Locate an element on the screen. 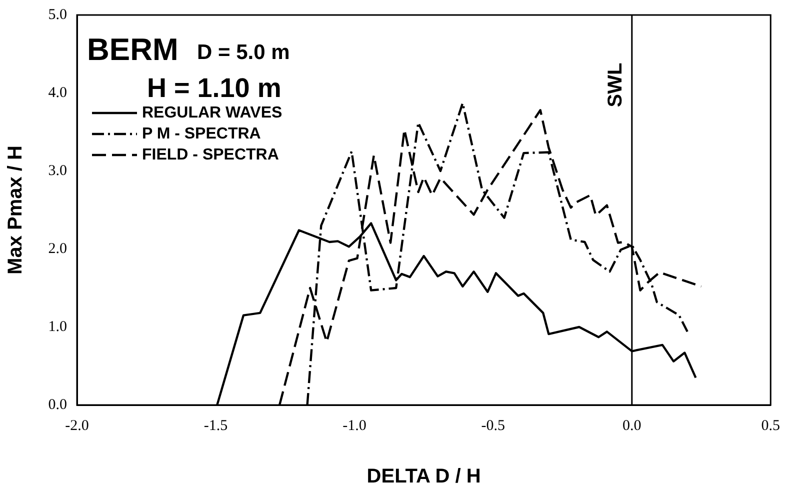 Image resolution: width=786 pixels, height=493 pixels. y-tick-label: 1.0 is located at coordinates (57, 326).